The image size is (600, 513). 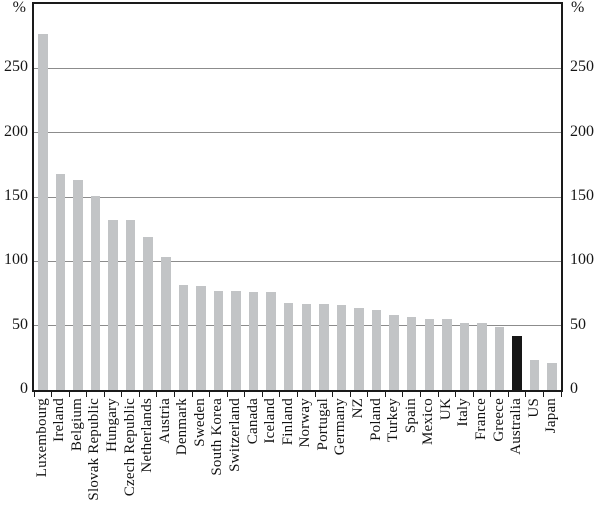 I want to click on bar-mexico, so click(x=429, y=354).